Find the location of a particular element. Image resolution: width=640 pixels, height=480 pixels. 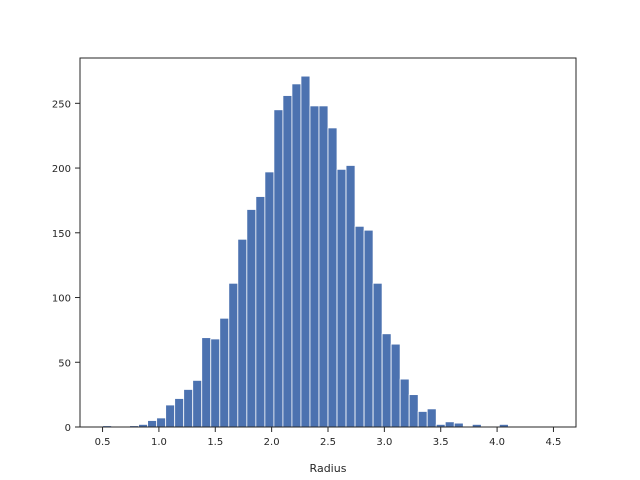

y-tick-label: 250 is located at coordinates (61, 104).